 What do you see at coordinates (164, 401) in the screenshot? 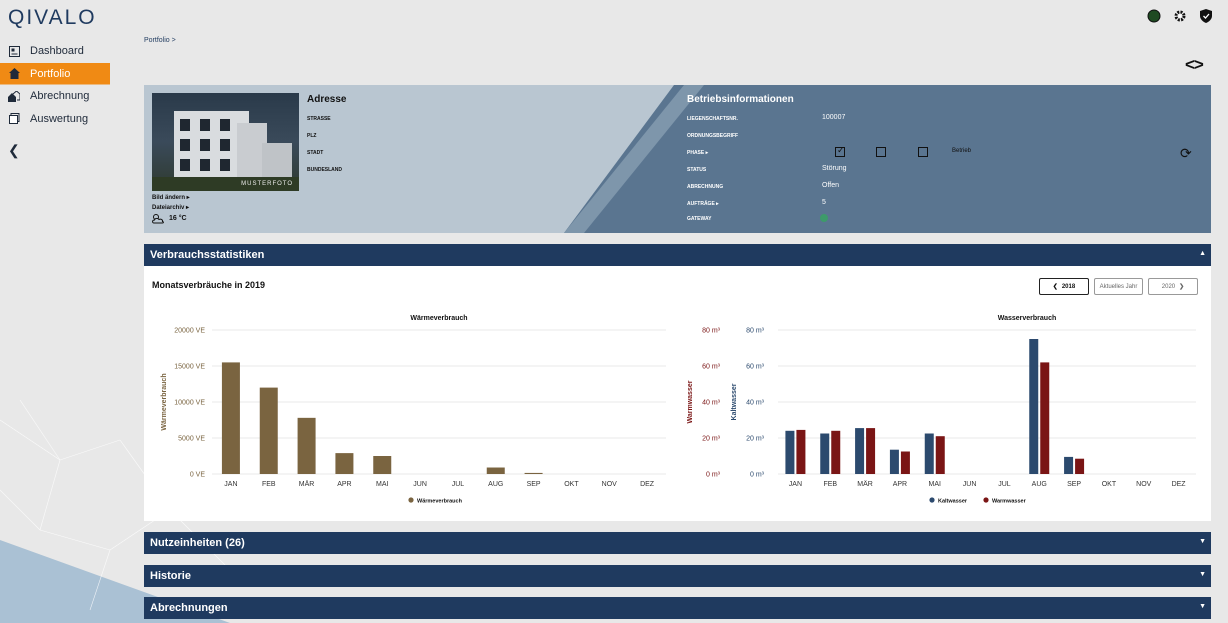
I see `y-axis-label: Wärmeverbrauch` at bounding box center [164, 401].